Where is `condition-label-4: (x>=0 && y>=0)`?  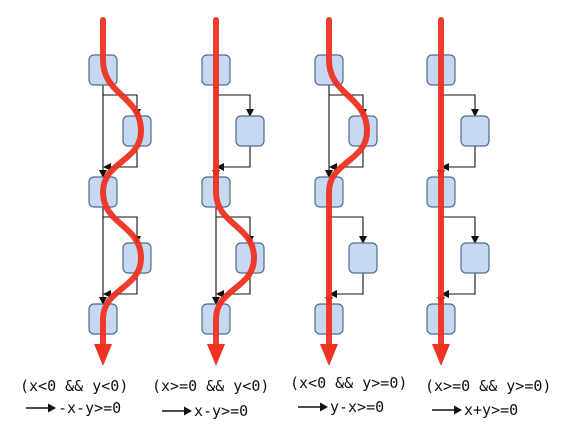 condition-label-4: (x>=0 && y>=0) is located at coordinates (488, 386).